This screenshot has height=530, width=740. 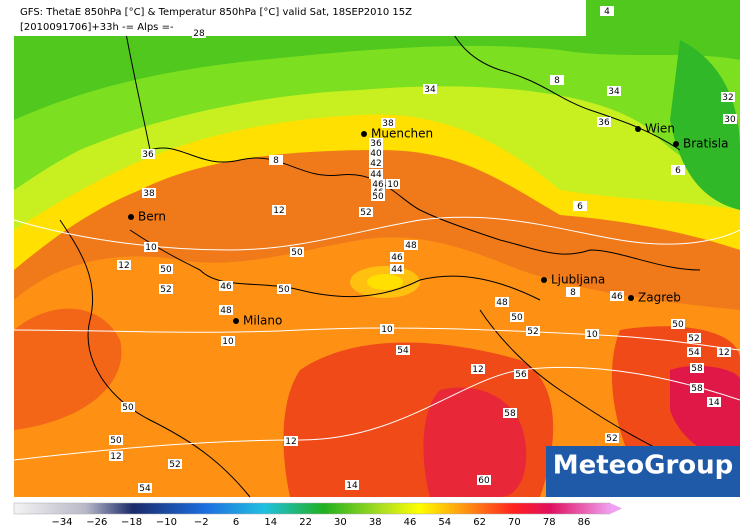 I want to click on colorbar-label: 14, so click(x=270, y=522).